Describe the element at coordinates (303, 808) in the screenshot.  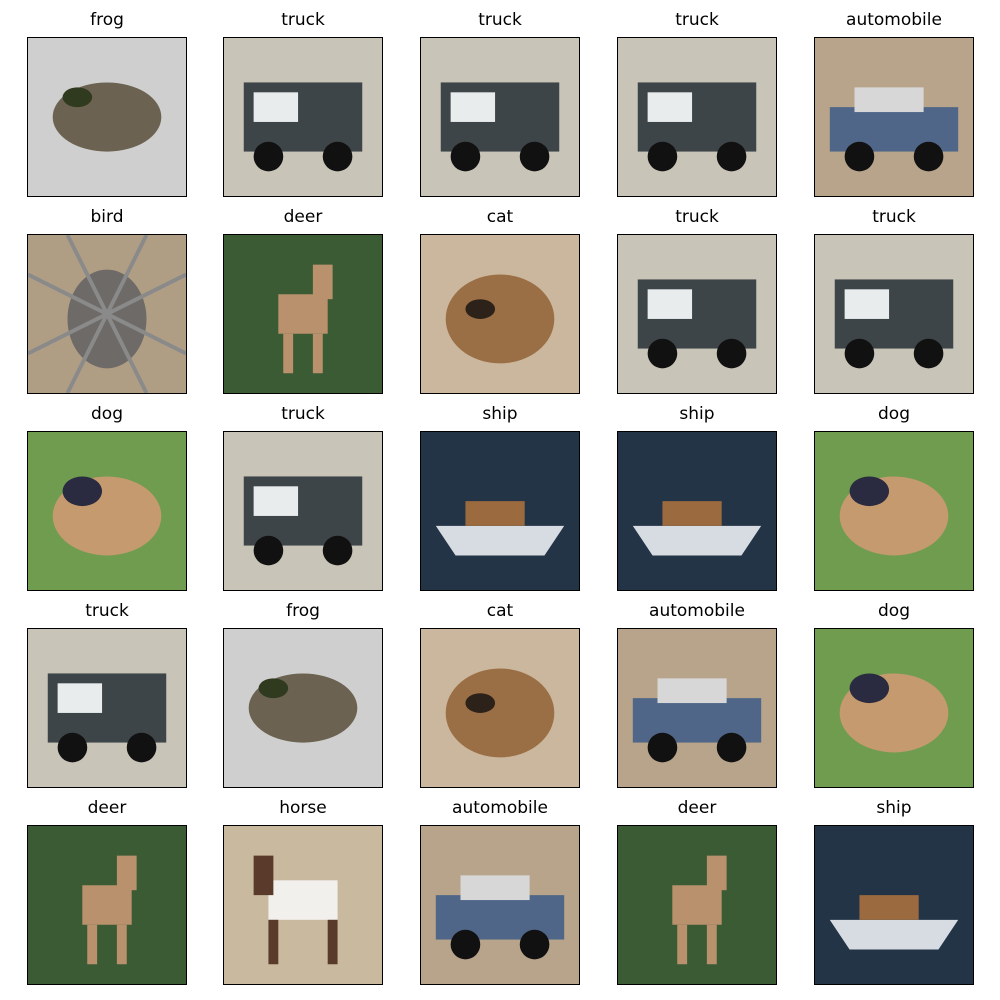
I see `image-label: horse` at that location.